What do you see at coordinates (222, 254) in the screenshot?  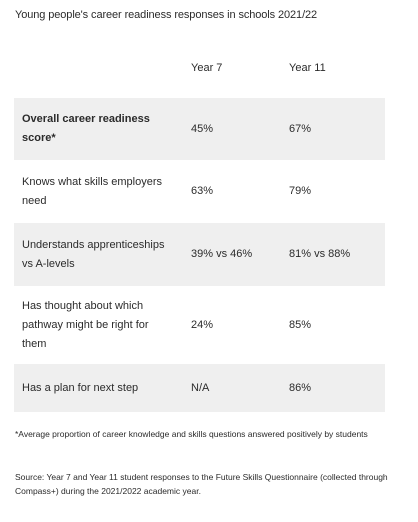 I see `year7-value: 39% vs 46%` at bounding box center [222, 254].